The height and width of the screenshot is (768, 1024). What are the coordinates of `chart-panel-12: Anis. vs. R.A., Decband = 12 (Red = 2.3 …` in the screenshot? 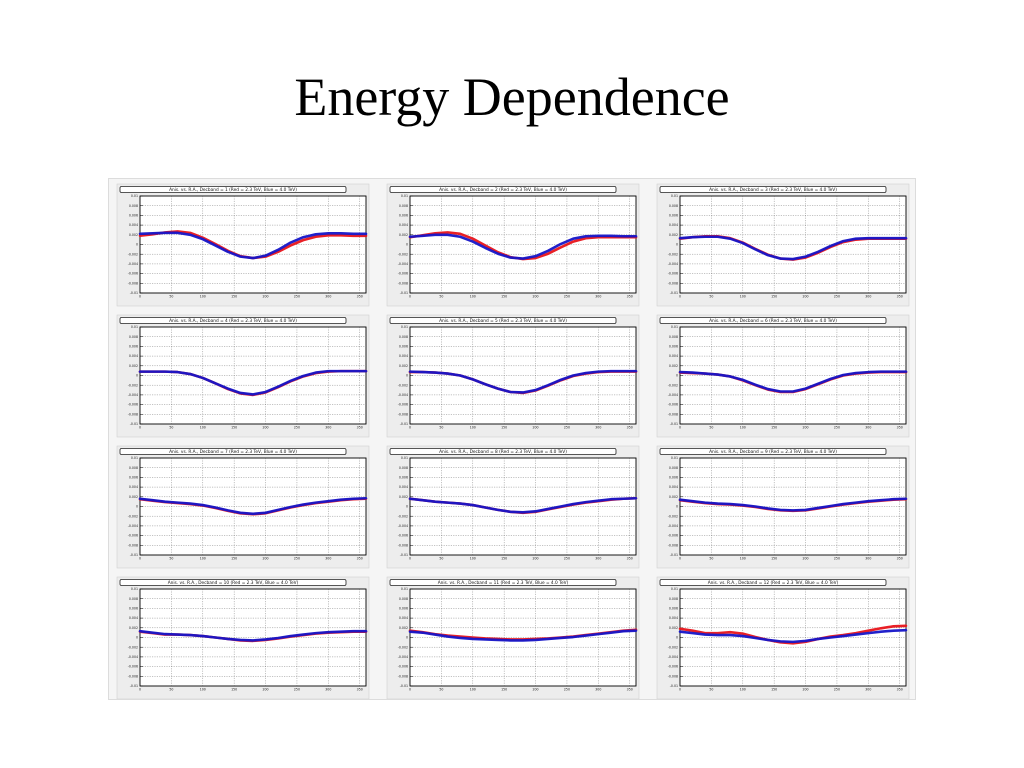 It's located at (783, 637).